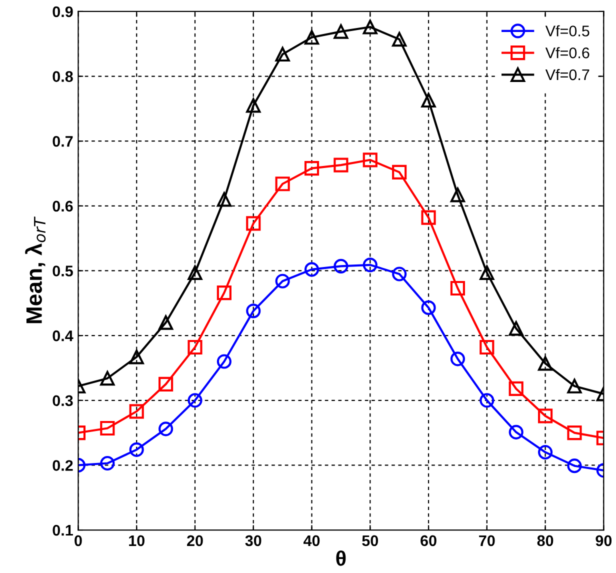  Describe the element at coordinates (78, 540) in the screenshot. I see `x-tick-label: 0` at that location.